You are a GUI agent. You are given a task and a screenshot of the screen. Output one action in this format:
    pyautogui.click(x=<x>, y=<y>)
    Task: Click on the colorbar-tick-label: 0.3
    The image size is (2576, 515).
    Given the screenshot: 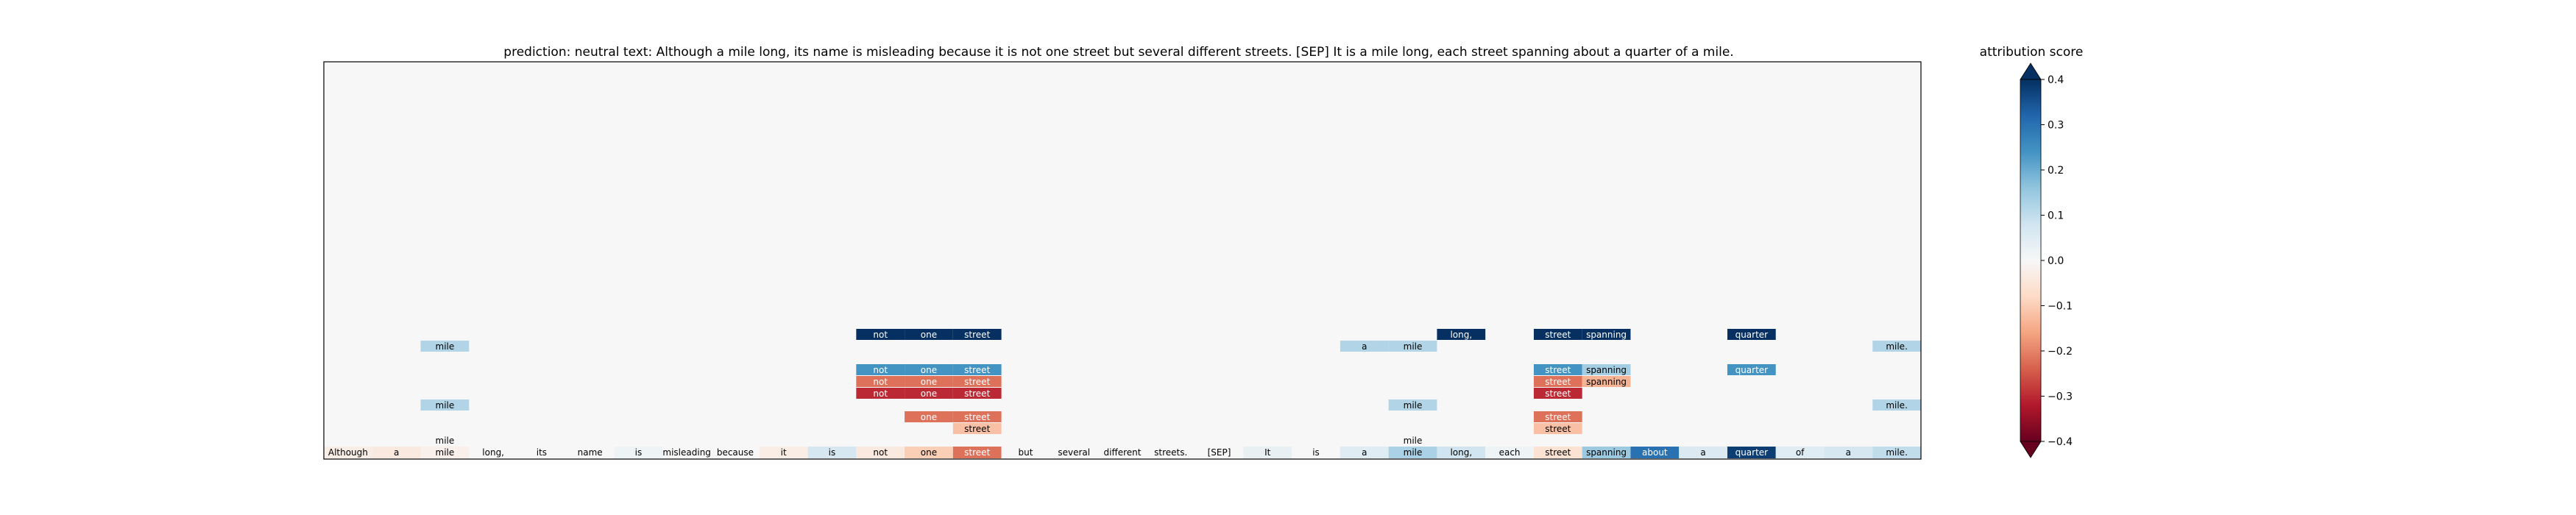 What is the action you would take?
    pyautogui.click(x=2056, y=126)
    